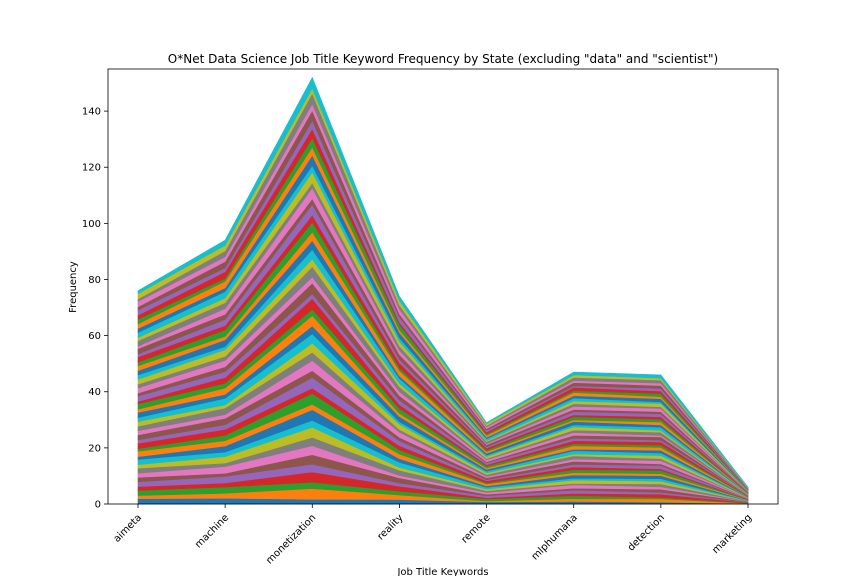 This screenshot has height=576, width=864. Describe the element at coordinates (94, 392) in the screenshot. I see `y-tick-label: 40` at that location.